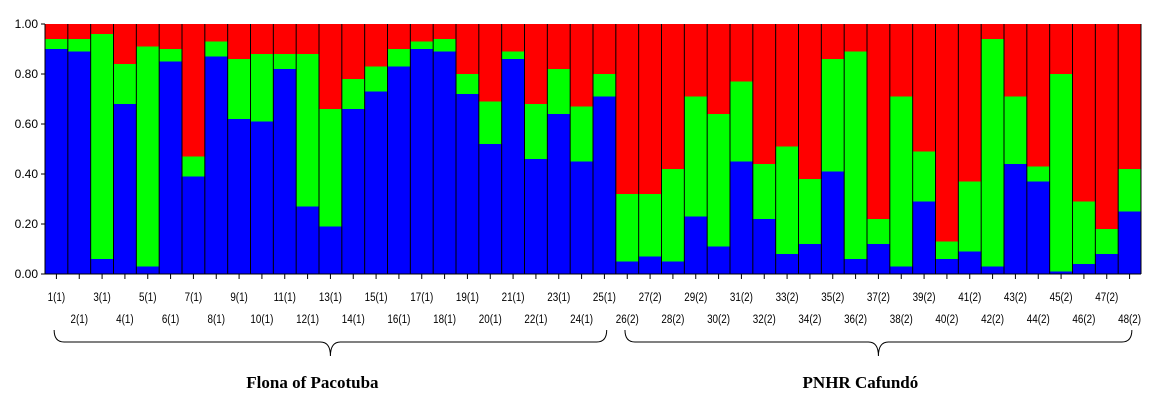  I want to click on x-tick-label: 8(1), so click(216, 319).